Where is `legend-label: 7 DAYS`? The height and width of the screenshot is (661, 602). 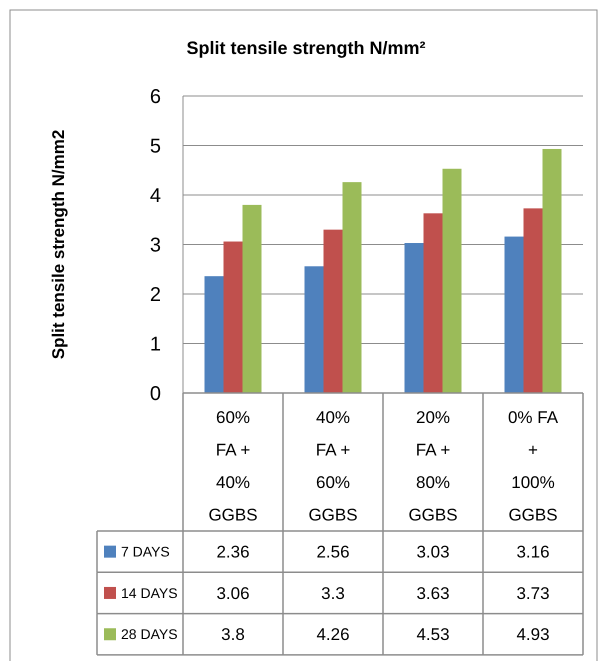 legend-label: 7 DAYS is located at coordinates (145, 552).